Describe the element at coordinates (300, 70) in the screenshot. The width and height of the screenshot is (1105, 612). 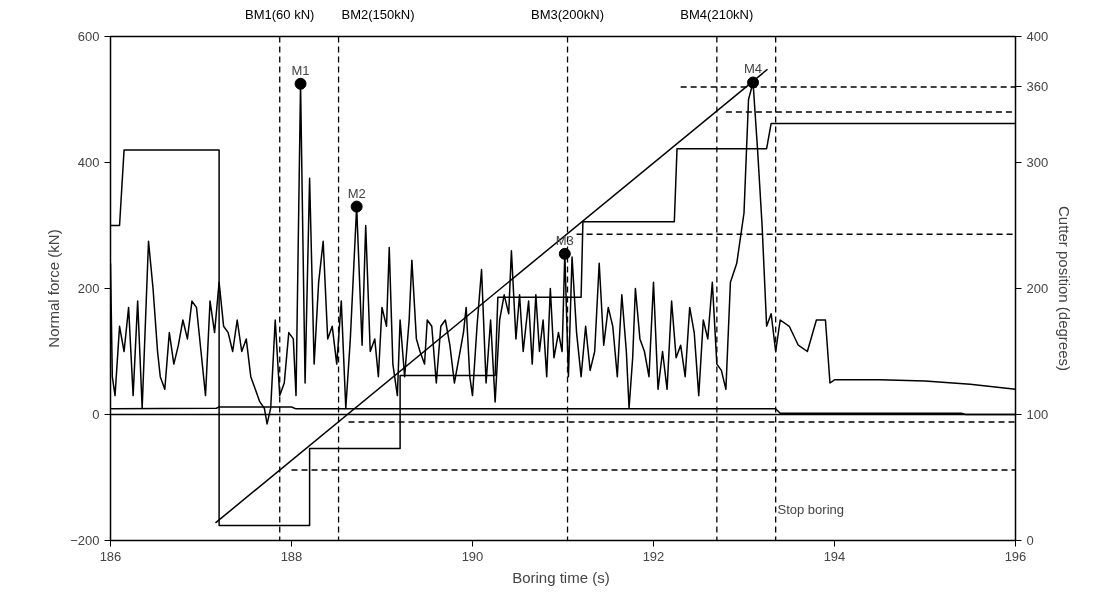
I see `annotation: M1` at that location.